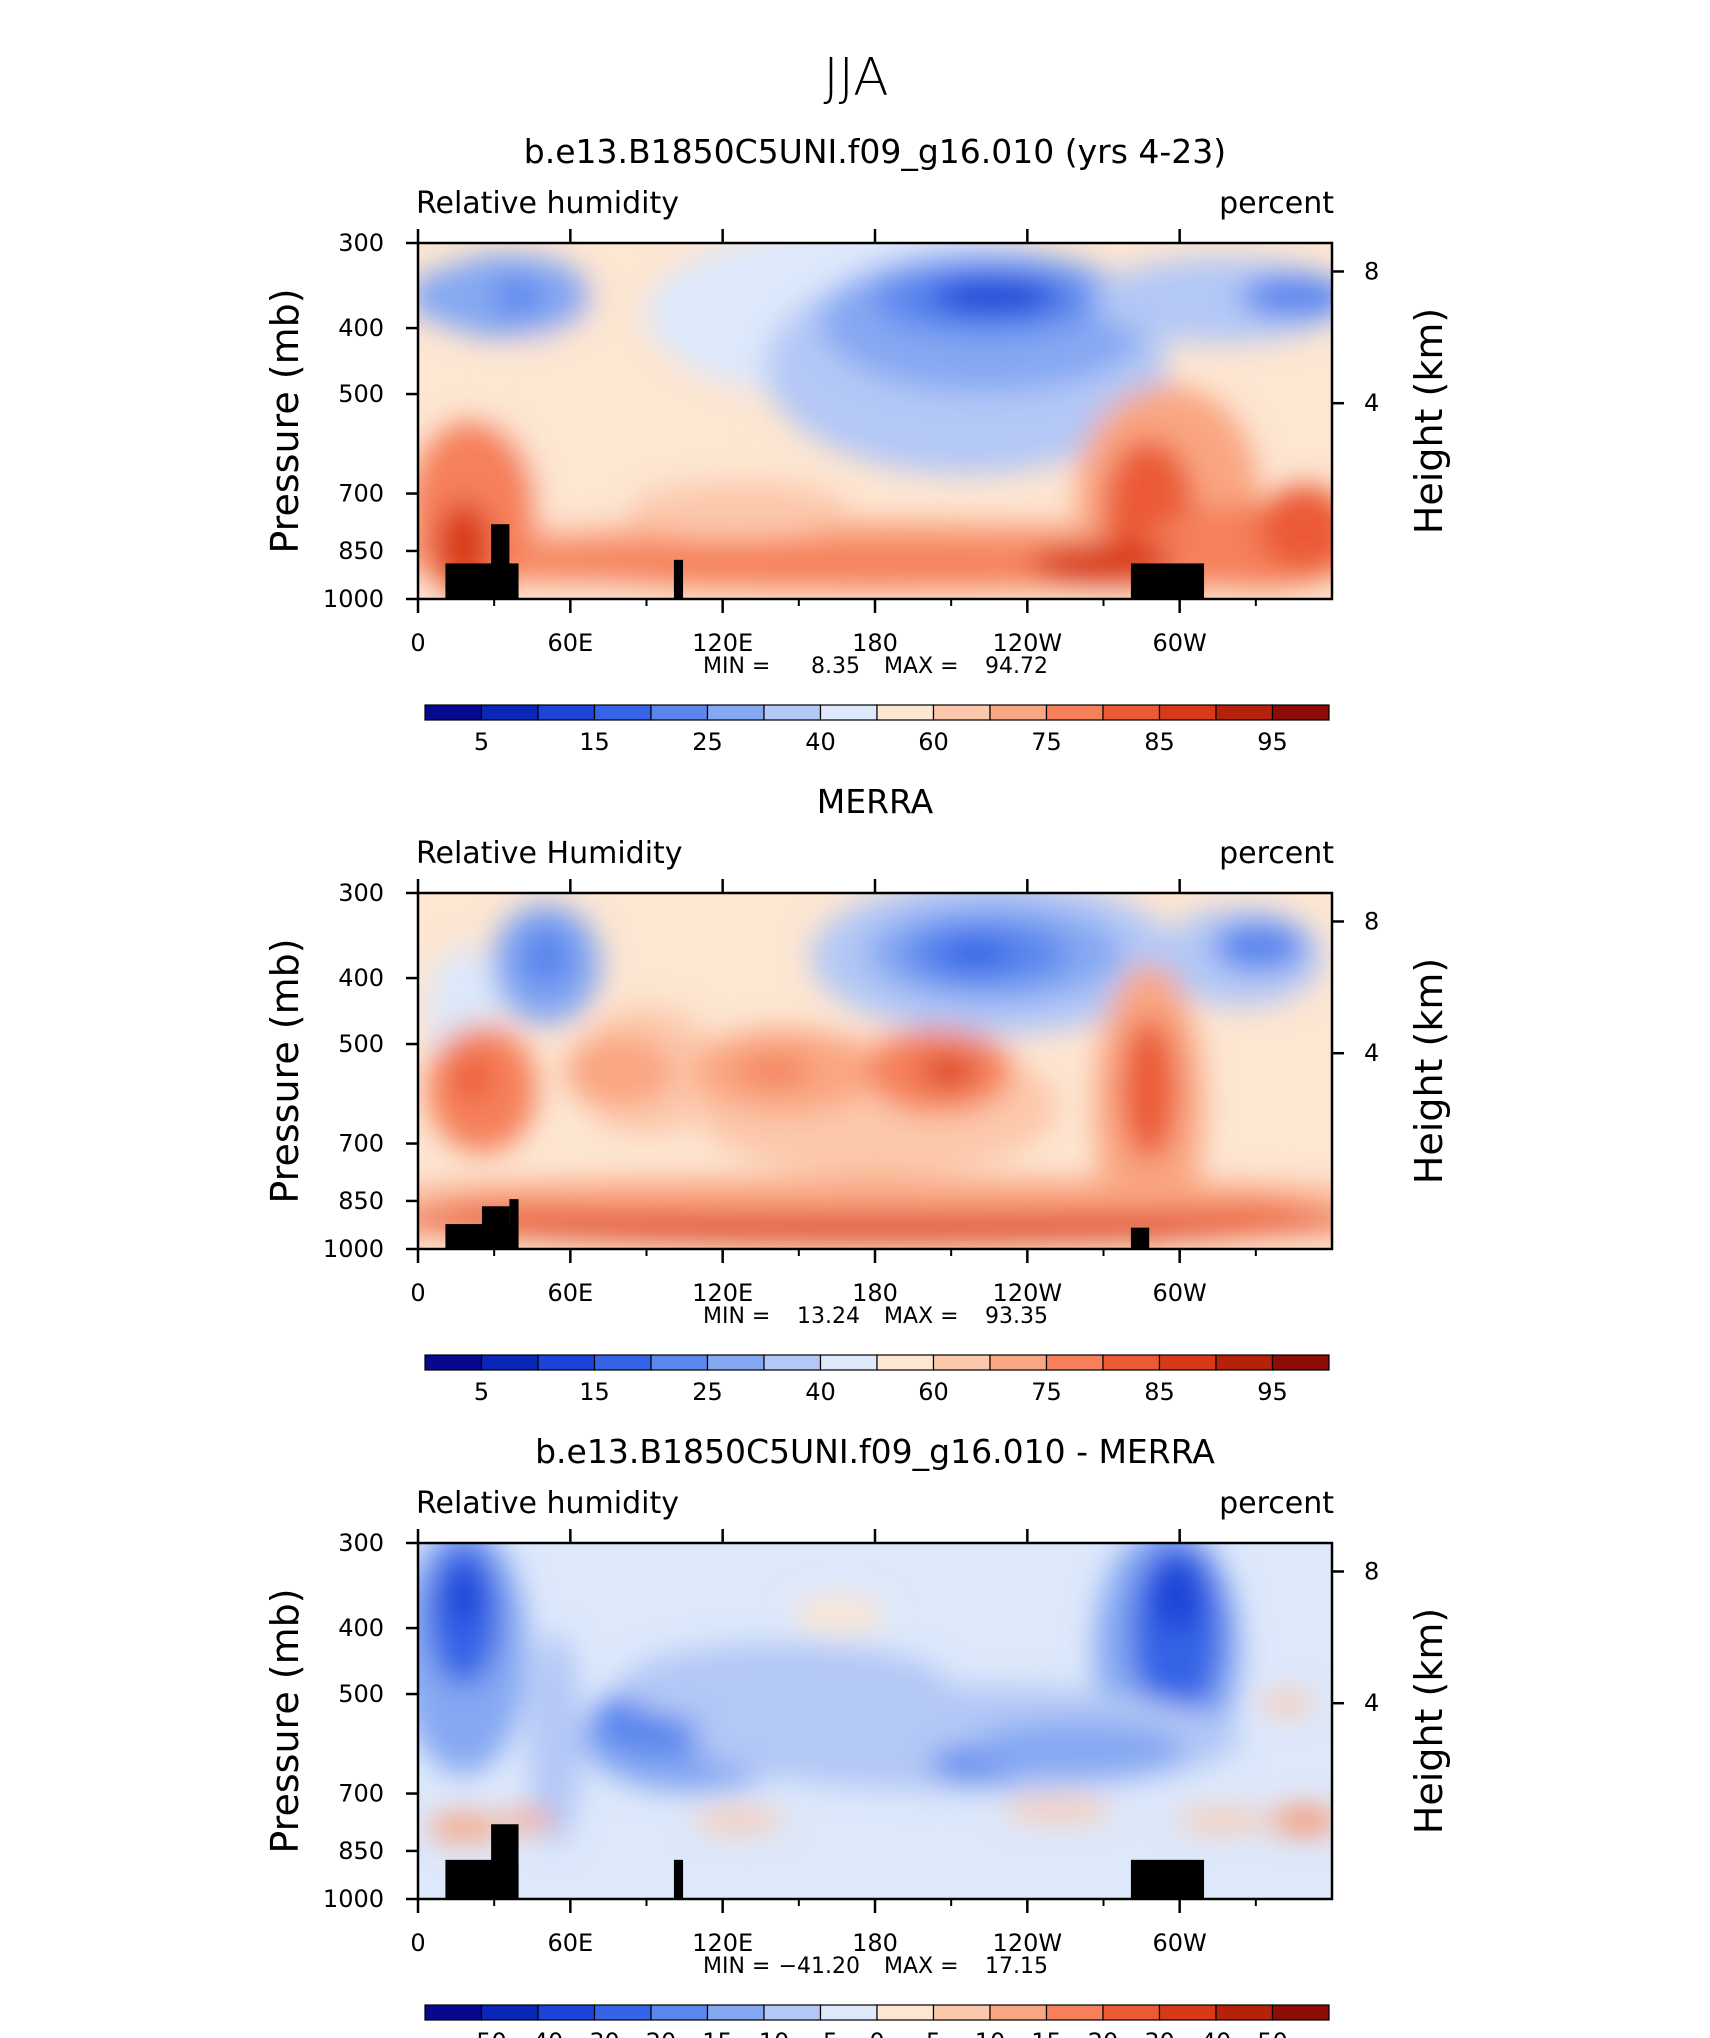  Describe the element at coordinates (1371, 1053) in the screenshot. I see `height-tick-label: 4` at that location.